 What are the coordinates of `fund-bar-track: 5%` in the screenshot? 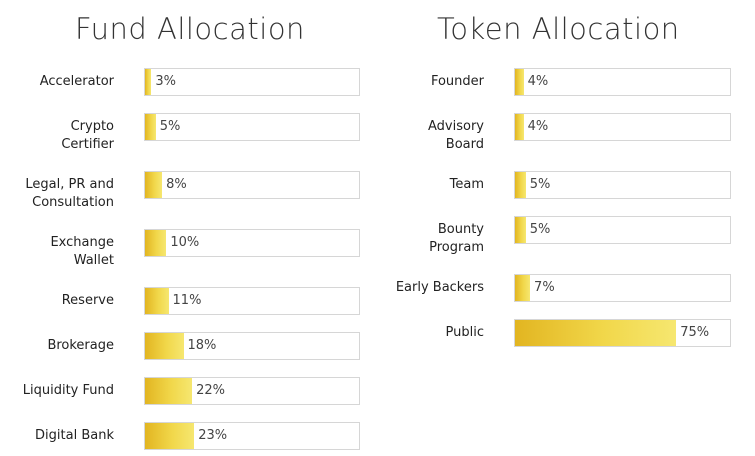 It's located at (252, 127).